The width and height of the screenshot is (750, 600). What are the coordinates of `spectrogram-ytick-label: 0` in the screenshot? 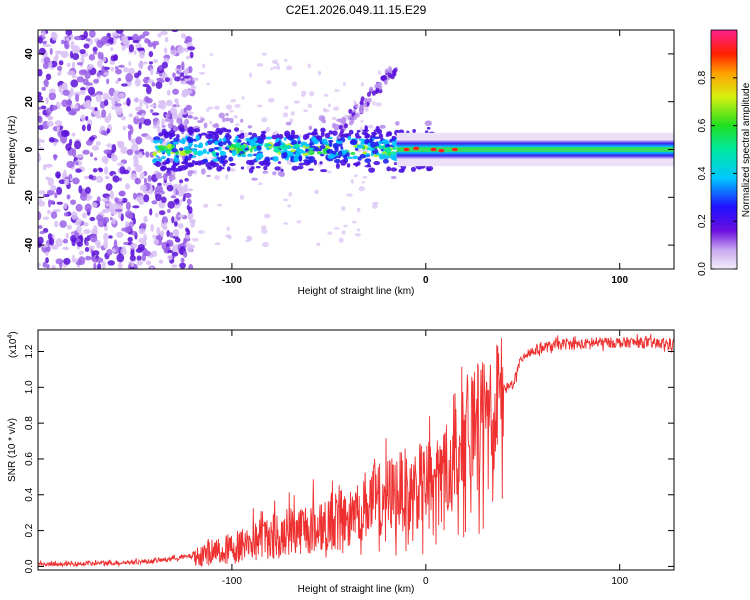 It's located at (29, 149).